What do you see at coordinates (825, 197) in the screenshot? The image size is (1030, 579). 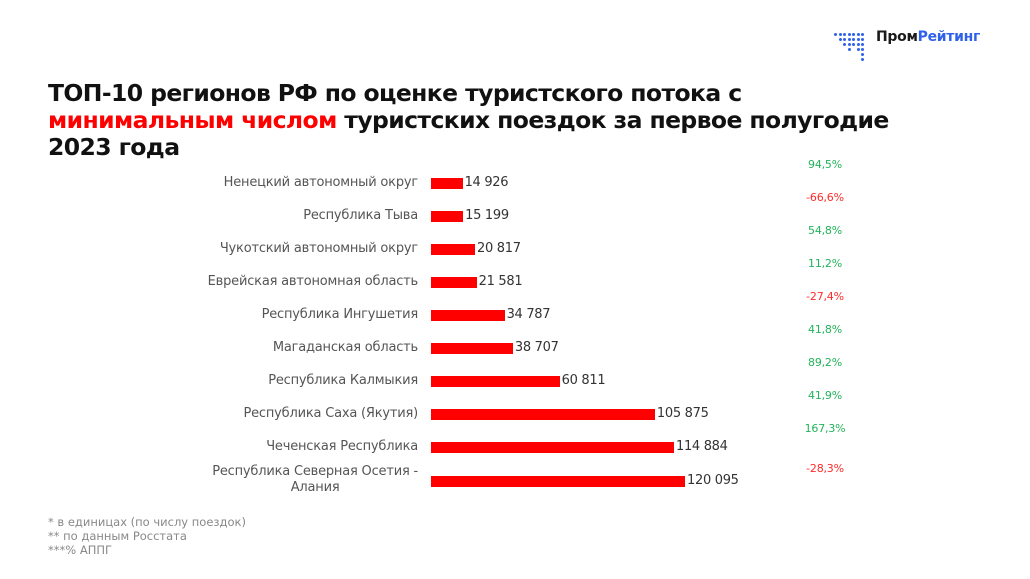 I see `change-pct: -66,6%` at bounding box center [825, 197].